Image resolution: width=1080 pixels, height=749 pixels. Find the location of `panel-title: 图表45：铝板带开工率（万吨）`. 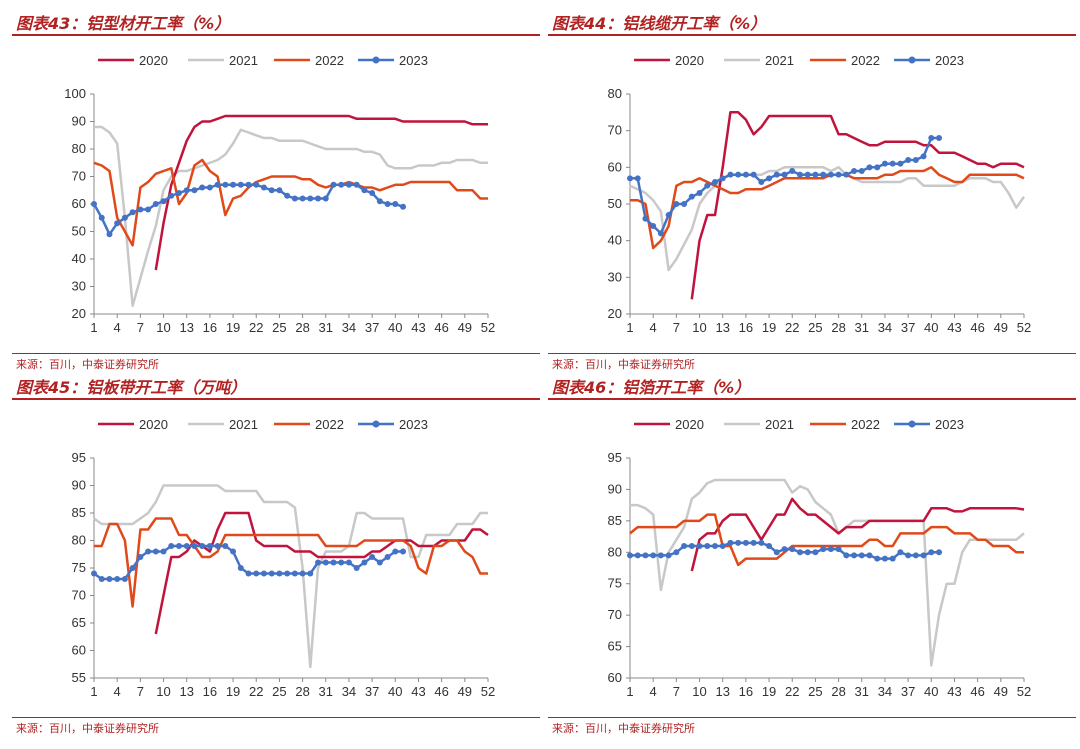

panel-title: 图表45：铝板带开工率（万吨） is located at coordinates (131, 387).